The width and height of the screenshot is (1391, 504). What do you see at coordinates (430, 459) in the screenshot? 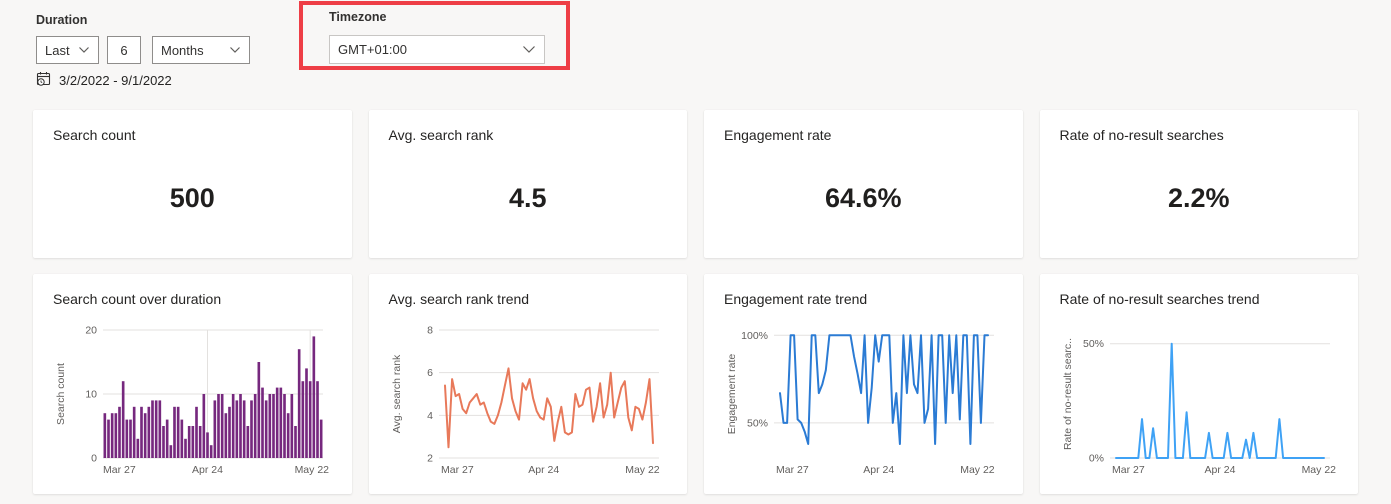
I see `svg-text: 2` at bounding box center [430, 459].